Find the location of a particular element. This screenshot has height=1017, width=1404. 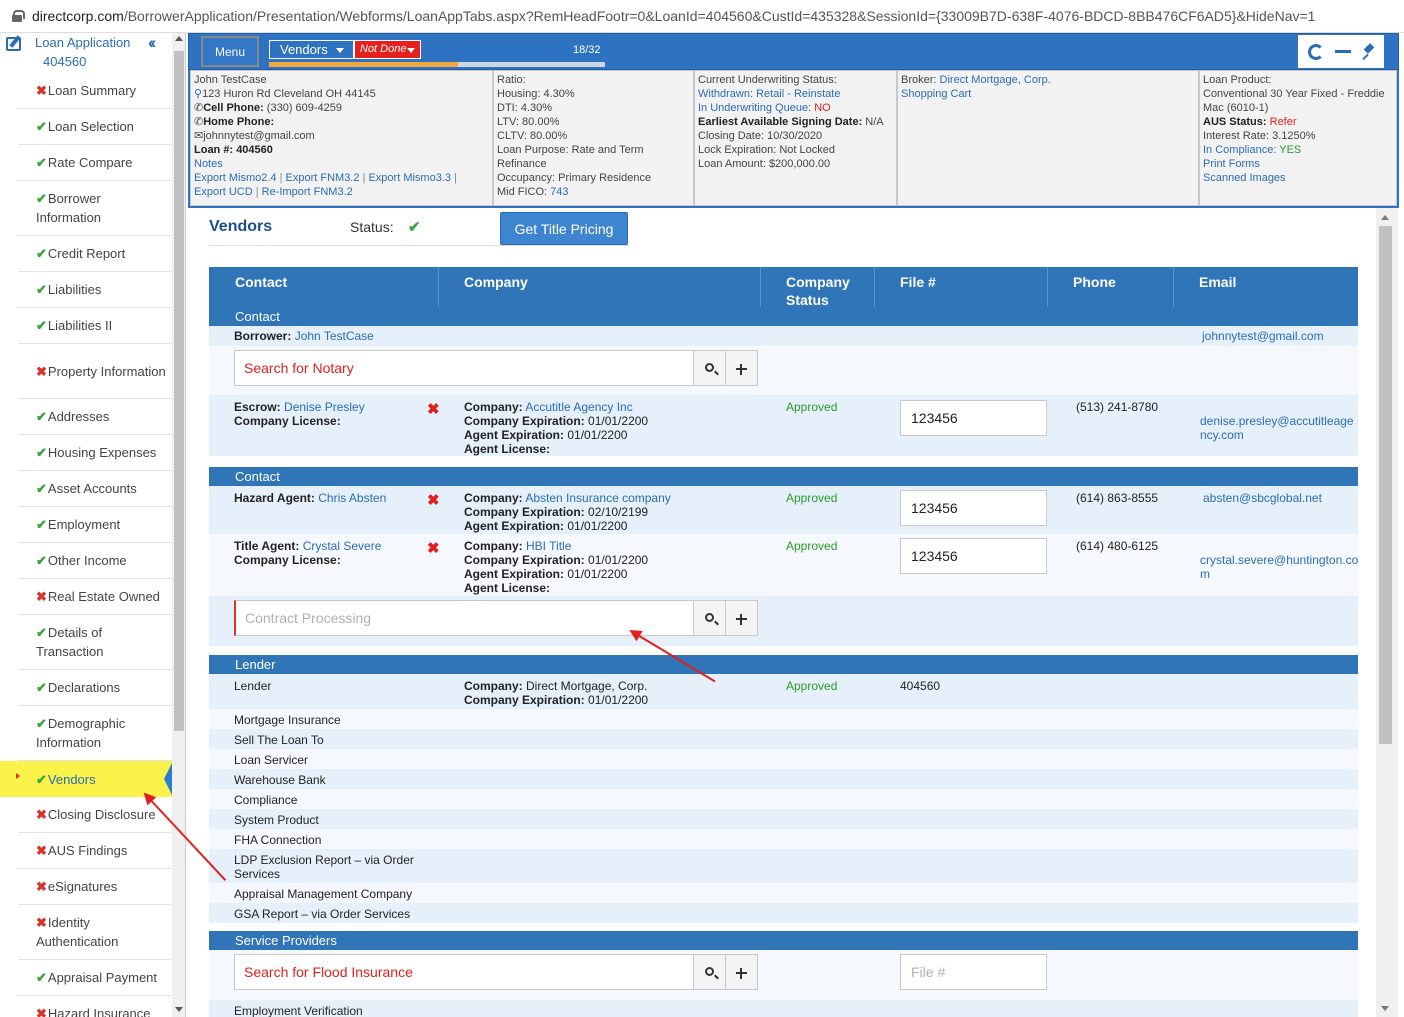

sidebar-item: ✖Hazard Insurance is located at coordinates (95, 1006).